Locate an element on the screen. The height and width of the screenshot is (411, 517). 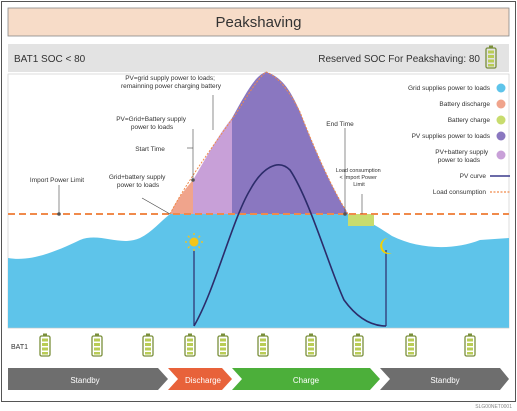
title-bar is located at coordinates (258, 22).